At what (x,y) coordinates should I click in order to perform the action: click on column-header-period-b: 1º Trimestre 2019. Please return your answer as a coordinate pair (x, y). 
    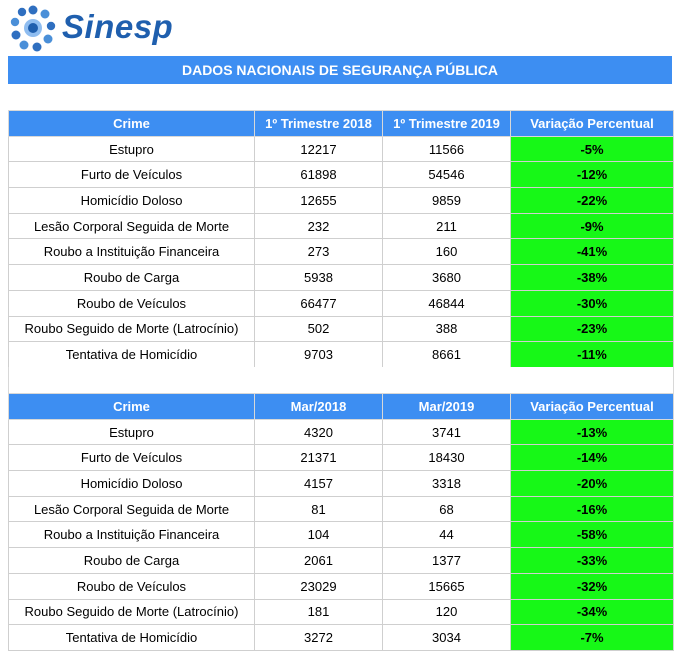
    Looking at the image, I should click on (446, 123).